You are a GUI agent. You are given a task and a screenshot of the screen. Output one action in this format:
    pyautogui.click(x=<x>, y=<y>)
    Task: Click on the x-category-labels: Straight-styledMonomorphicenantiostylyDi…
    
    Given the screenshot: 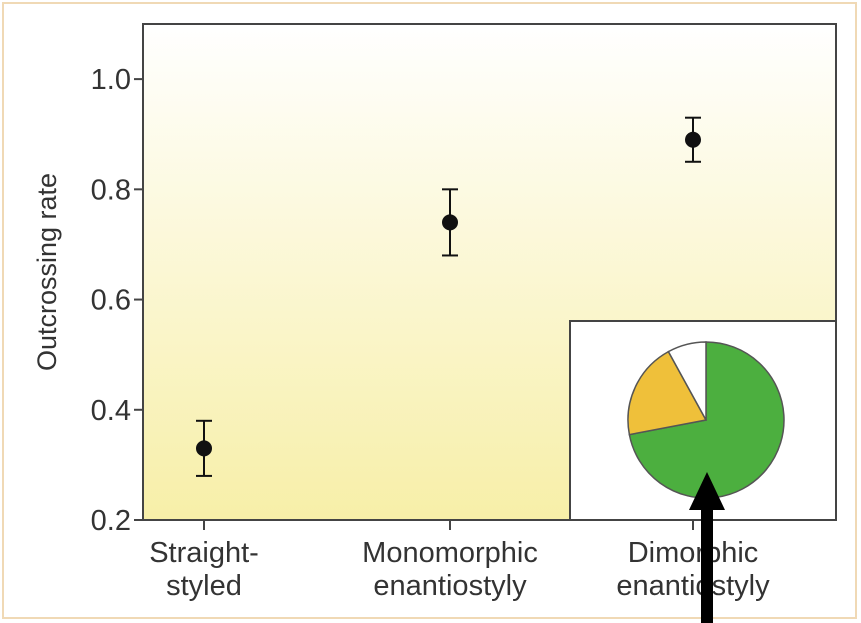 What is the action you would take?
    pyautogui.click(x=459, y=569)
    